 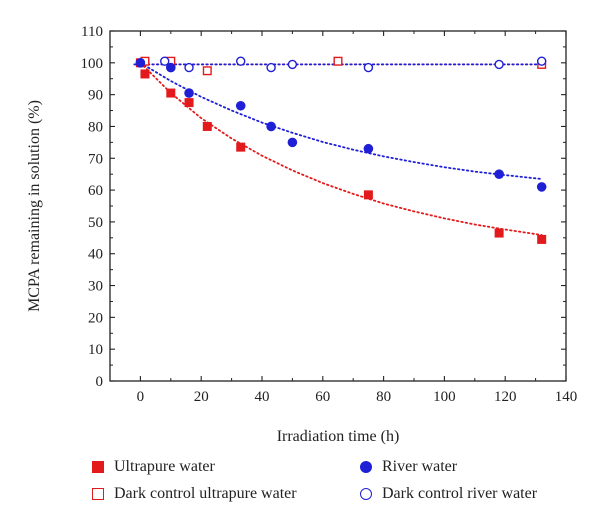 What do you see at coordinates (338, 436) in the screenshot?
I see `x-axis-title: Irradiation time (h)` at bounding box center [338, 436].